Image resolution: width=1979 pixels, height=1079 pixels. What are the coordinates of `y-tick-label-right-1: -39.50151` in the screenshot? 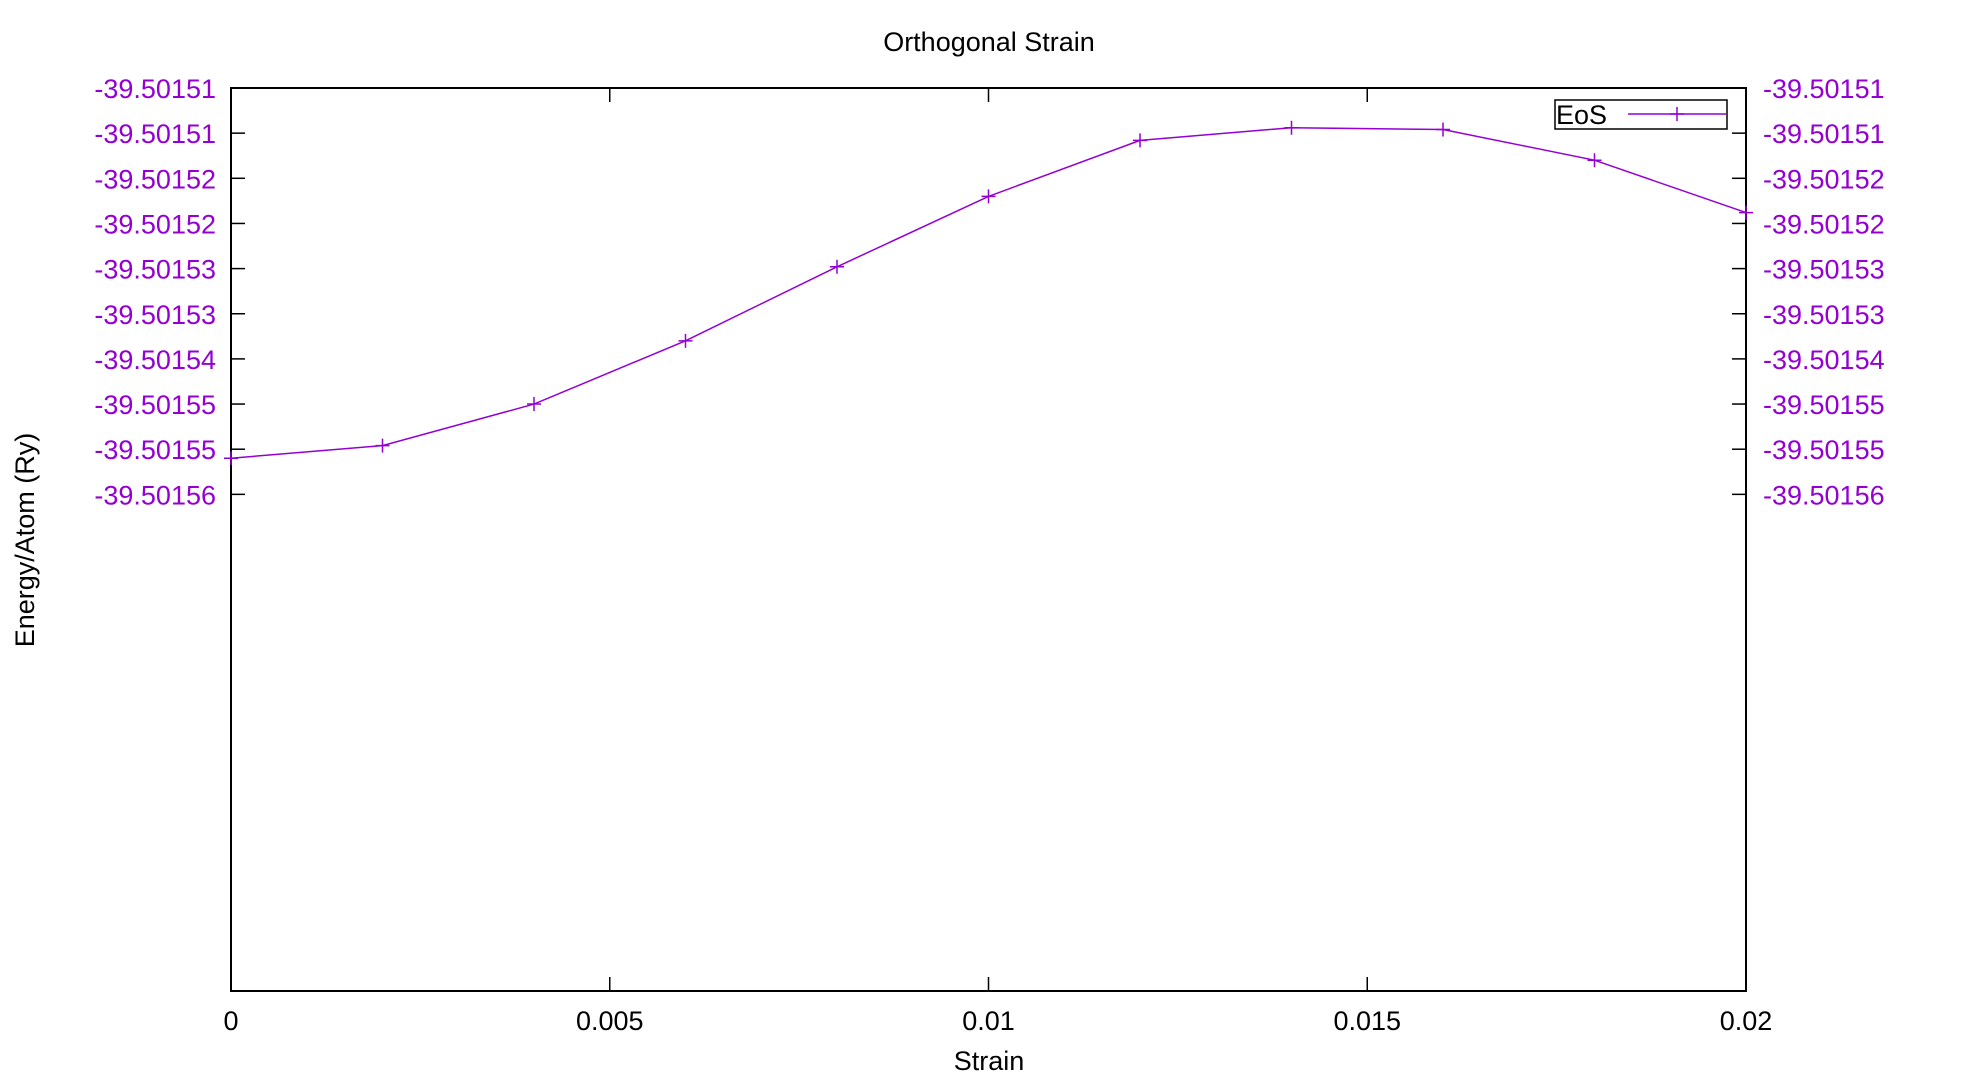 It's located at (1824, 134).